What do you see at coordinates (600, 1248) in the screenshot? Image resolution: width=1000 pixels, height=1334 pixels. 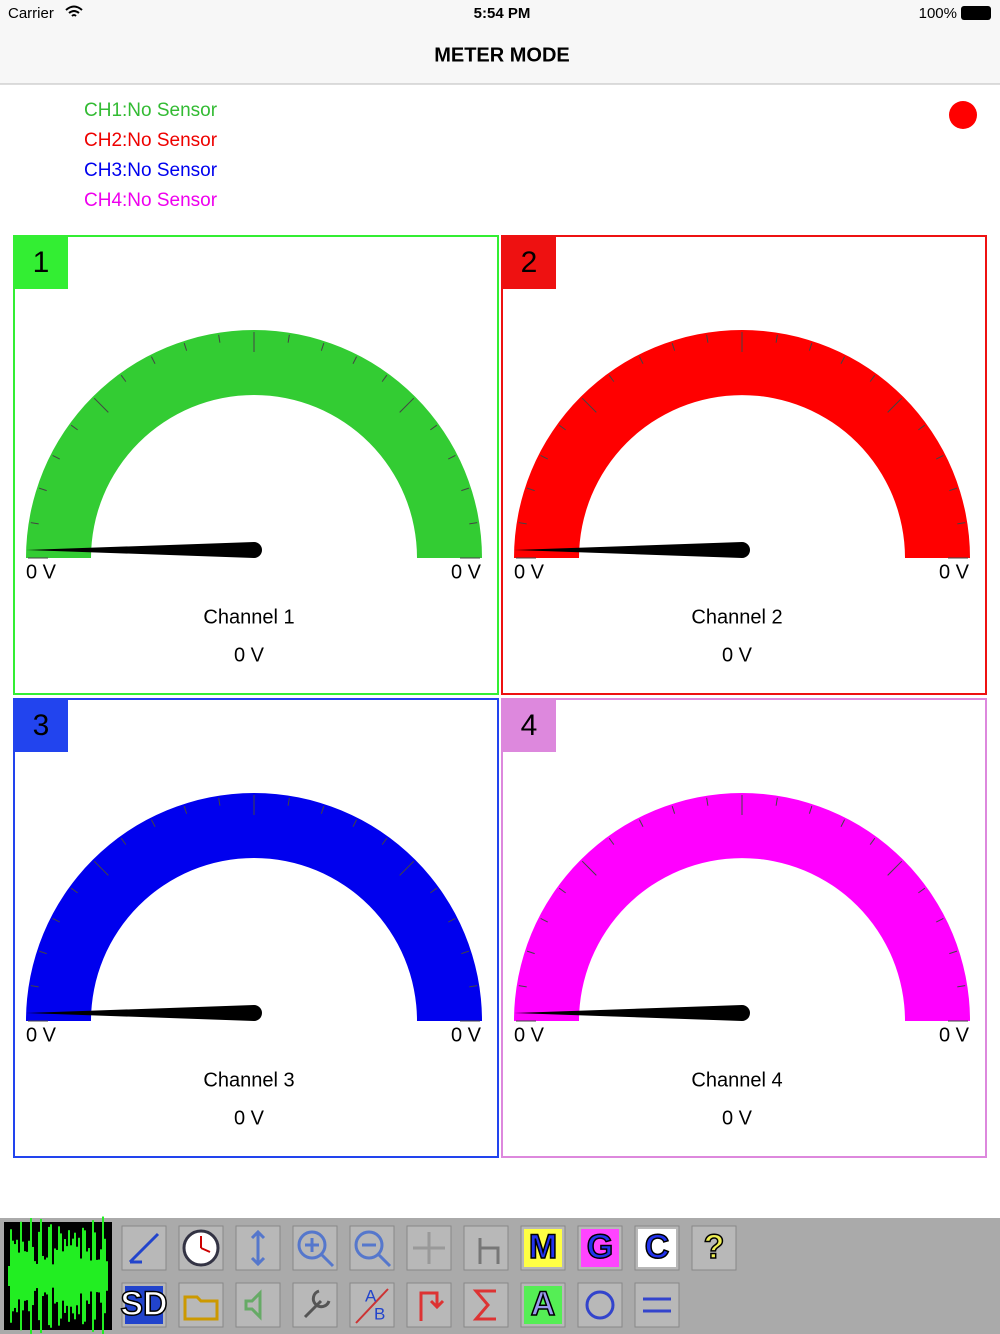 I see `graph-mode-button: G` at bounding box center [600, 1248].